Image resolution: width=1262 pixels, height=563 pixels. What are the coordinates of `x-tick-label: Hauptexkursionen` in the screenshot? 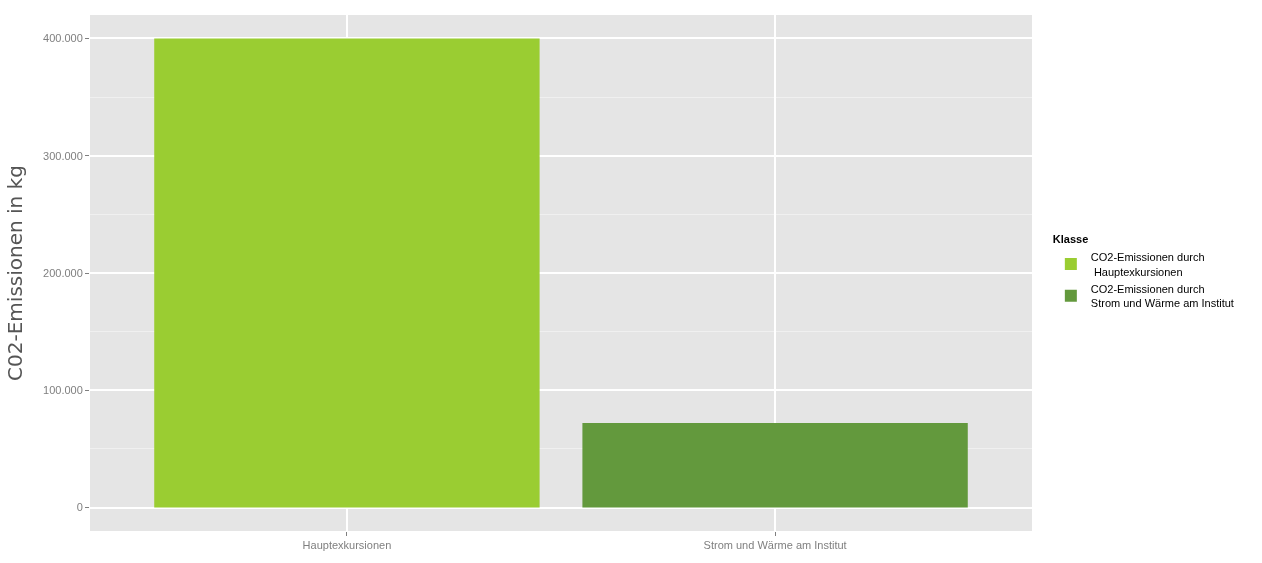 It's located at (347, 545).